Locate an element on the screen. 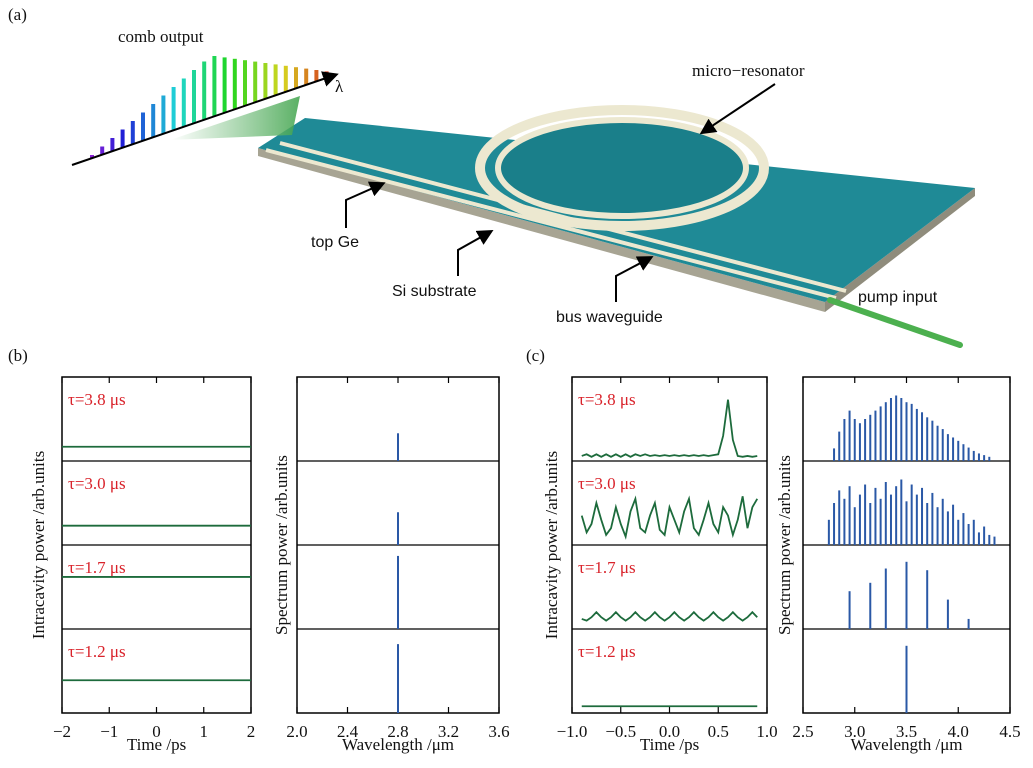 This screenshot has height=768, width=1033. lambda-axis is located at coordinates (205, 118).